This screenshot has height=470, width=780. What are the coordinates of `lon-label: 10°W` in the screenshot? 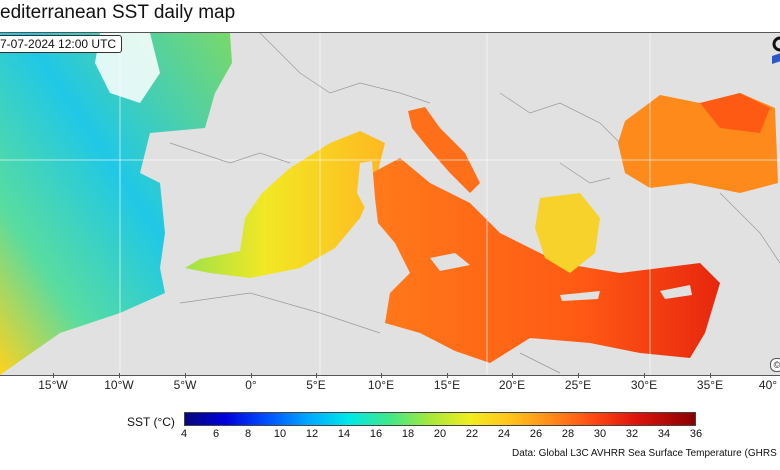 It's located at (119, 385).